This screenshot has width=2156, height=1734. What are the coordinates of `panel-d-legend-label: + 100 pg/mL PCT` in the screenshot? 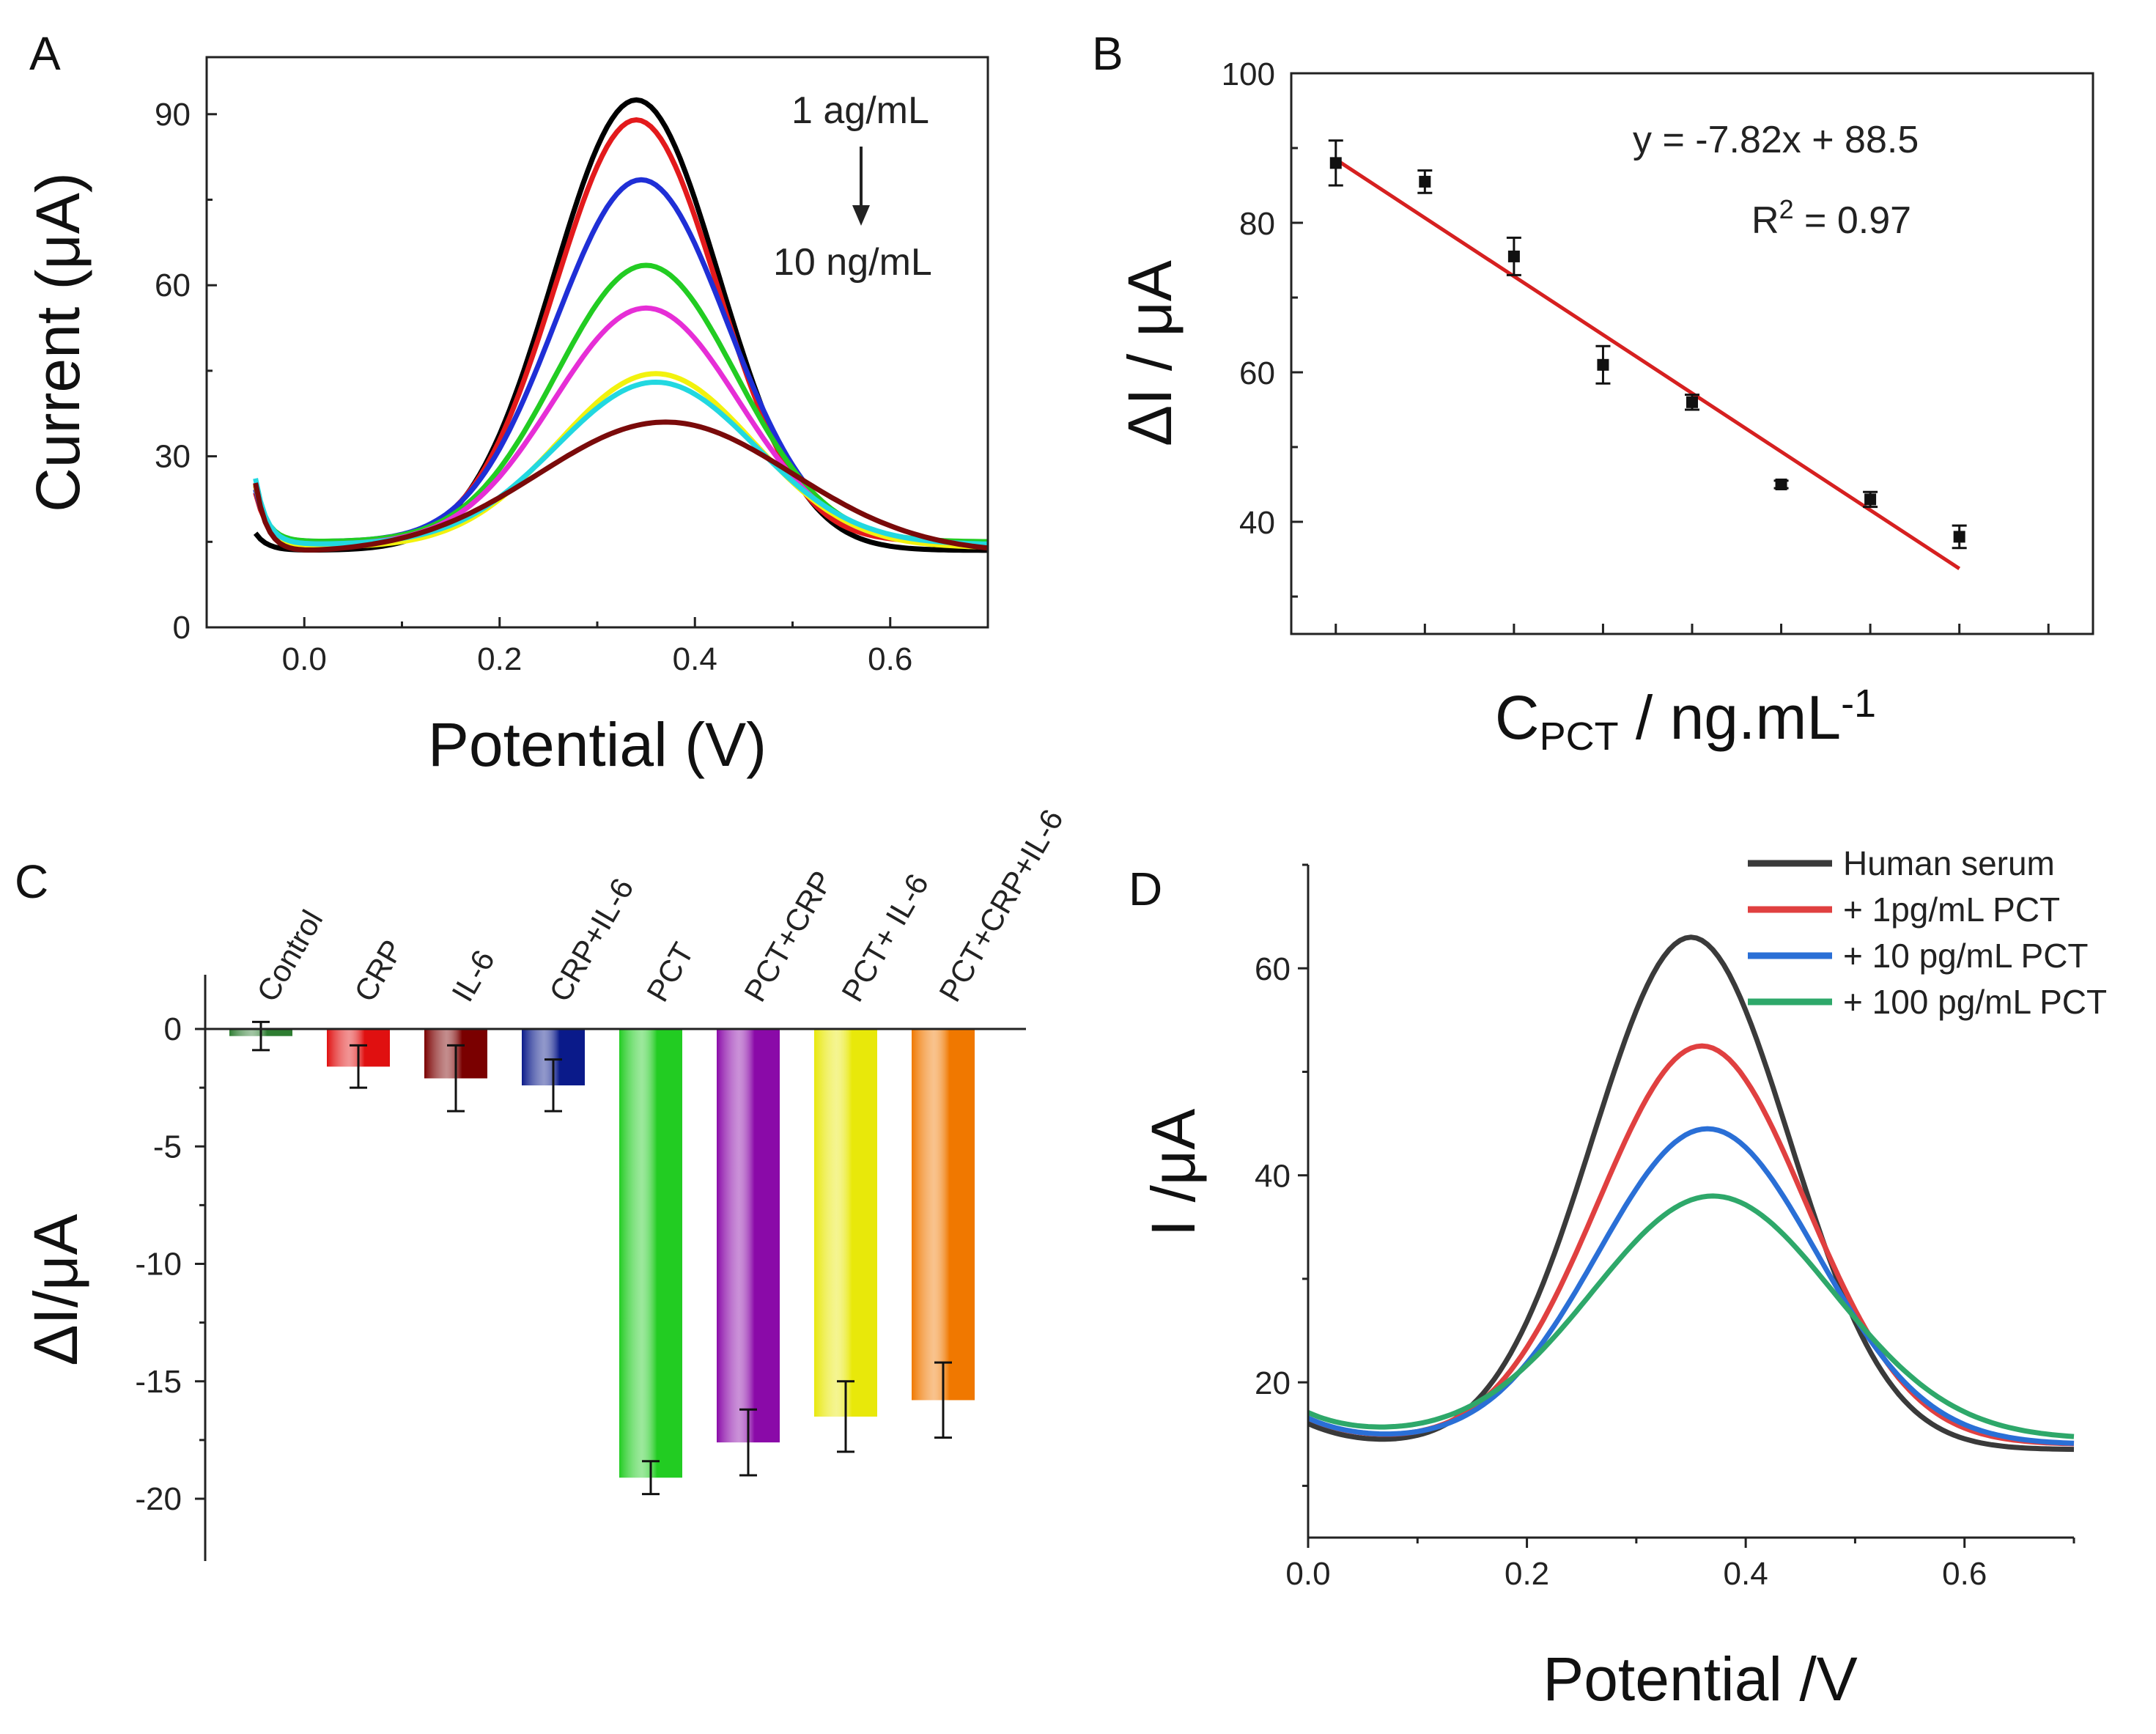 It's located at (1975, 1002).